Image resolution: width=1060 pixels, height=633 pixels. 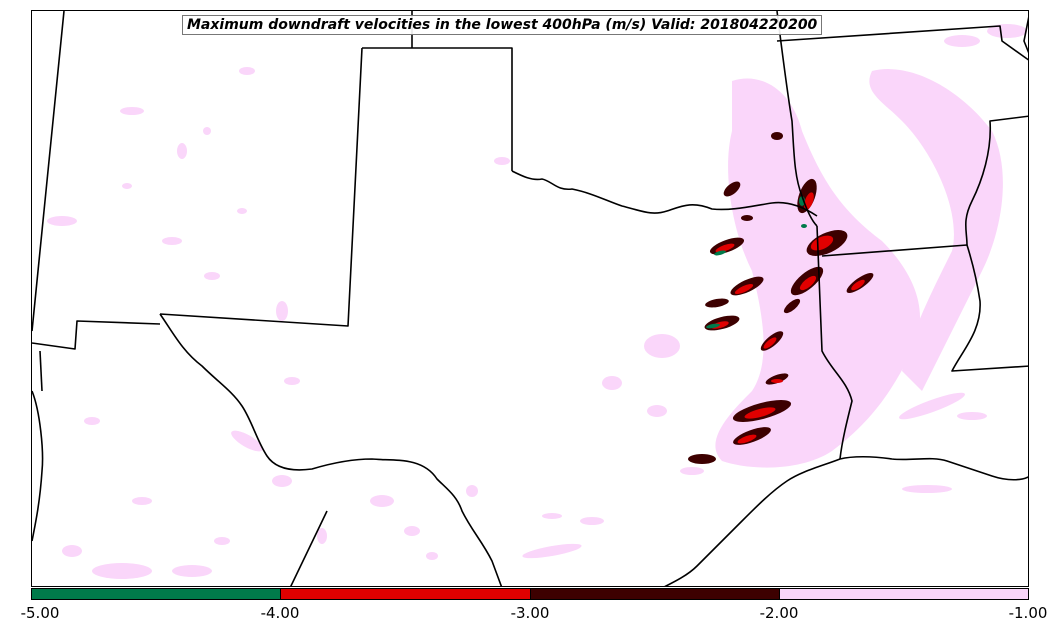 What do you see at coordinates (40, 613) in the screenshot?
I see `colorbar-tick-label: -5.00` at bounding box center [40, 613].